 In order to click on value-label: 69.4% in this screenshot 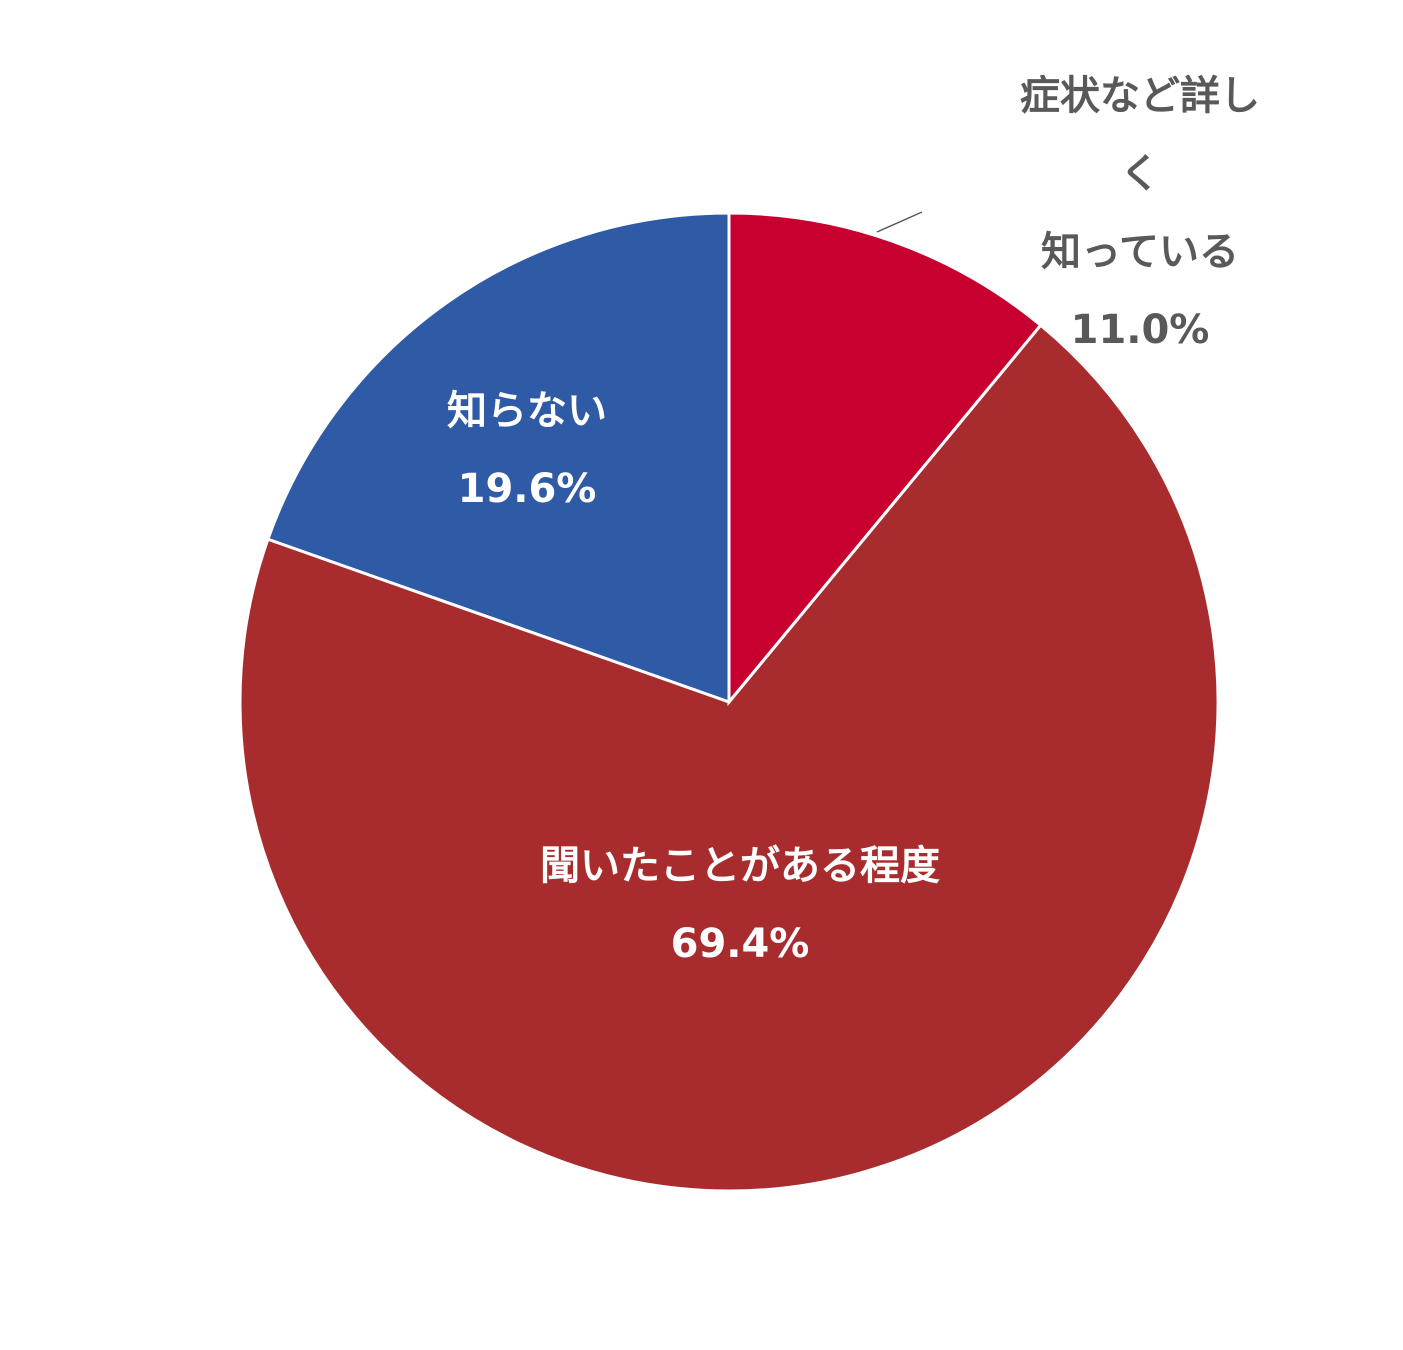, I will do `click(740, 944)`.